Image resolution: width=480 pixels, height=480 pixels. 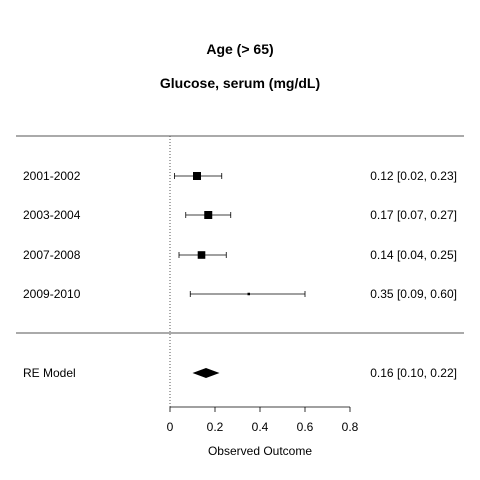 I want to click on x-tick-label: 0, so click(x=170, y=427).